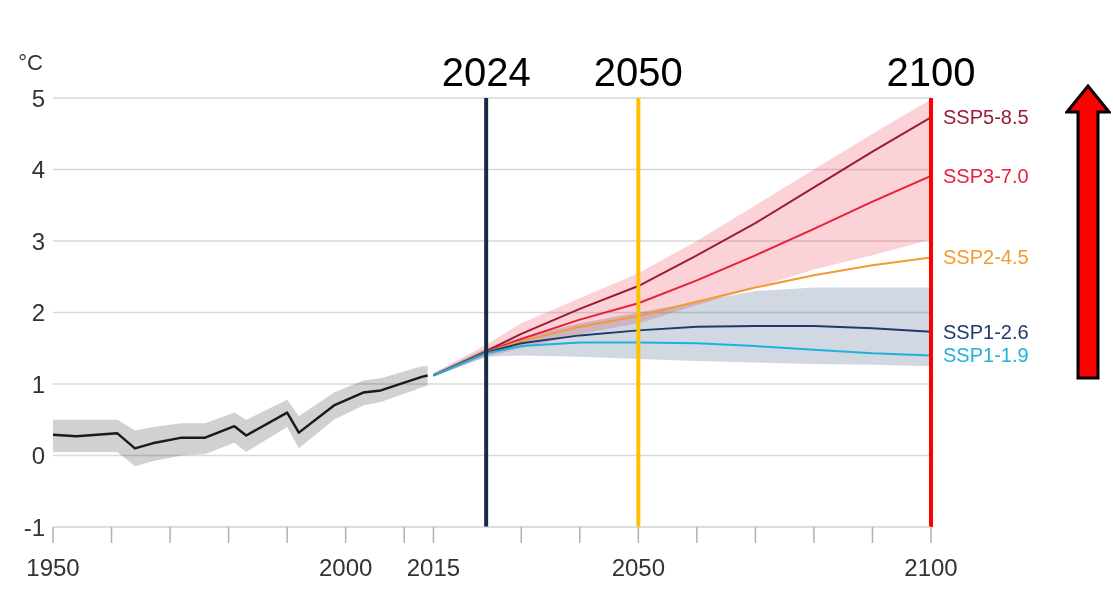  What do you see at coordinates (986, 331) in the screenshot?
I see `series-label: SSP1-2.6` at bounding box center [986, 331].